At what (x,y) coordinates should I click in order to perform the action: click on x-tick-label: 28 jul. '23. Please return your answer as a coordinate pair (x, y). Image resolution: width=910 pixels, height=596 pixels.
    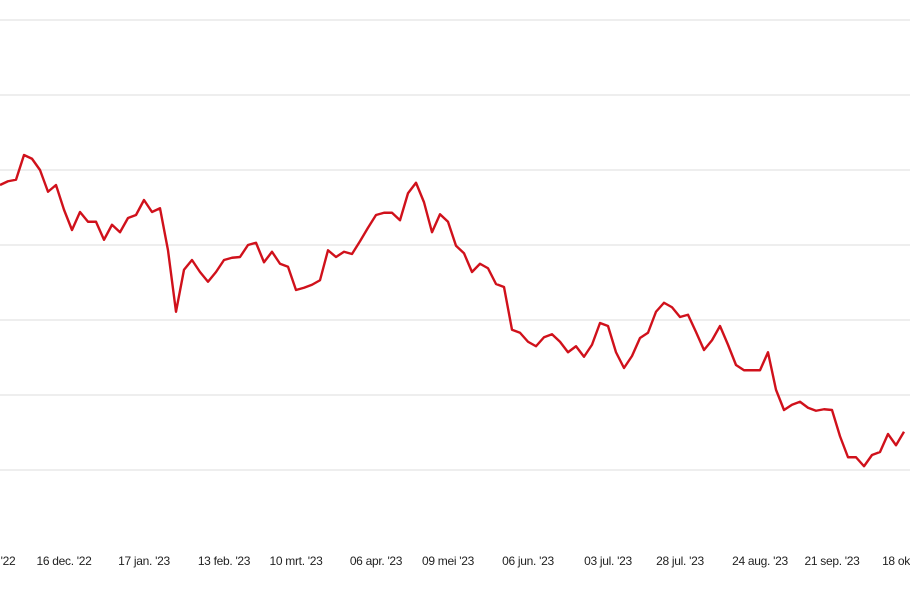
    Looking at the image, I should click on (680, 561).